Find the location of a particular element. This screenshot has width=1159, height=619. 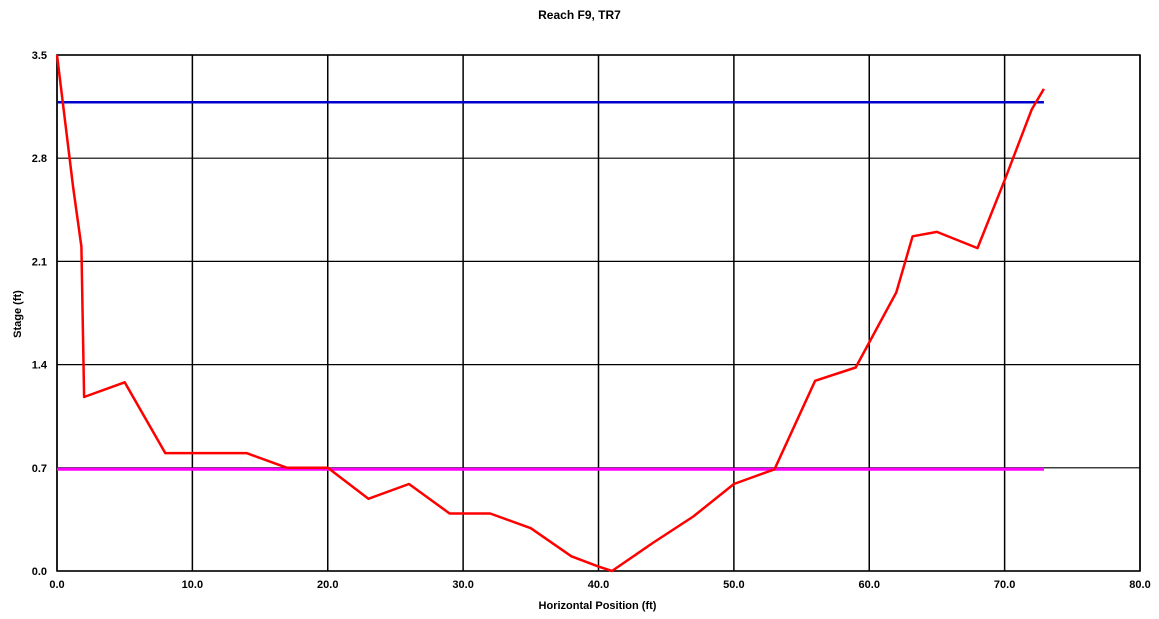

x-axis-label: Horizontal Position (ft) is located at coordinates (597, 606).